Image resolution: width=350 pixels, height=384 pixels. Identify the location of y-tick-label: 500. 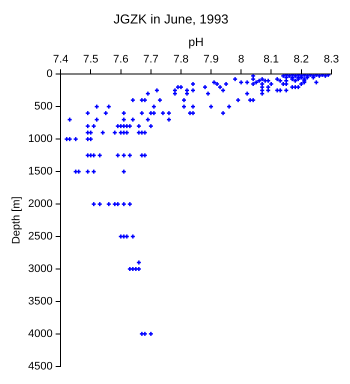
(43, 106).